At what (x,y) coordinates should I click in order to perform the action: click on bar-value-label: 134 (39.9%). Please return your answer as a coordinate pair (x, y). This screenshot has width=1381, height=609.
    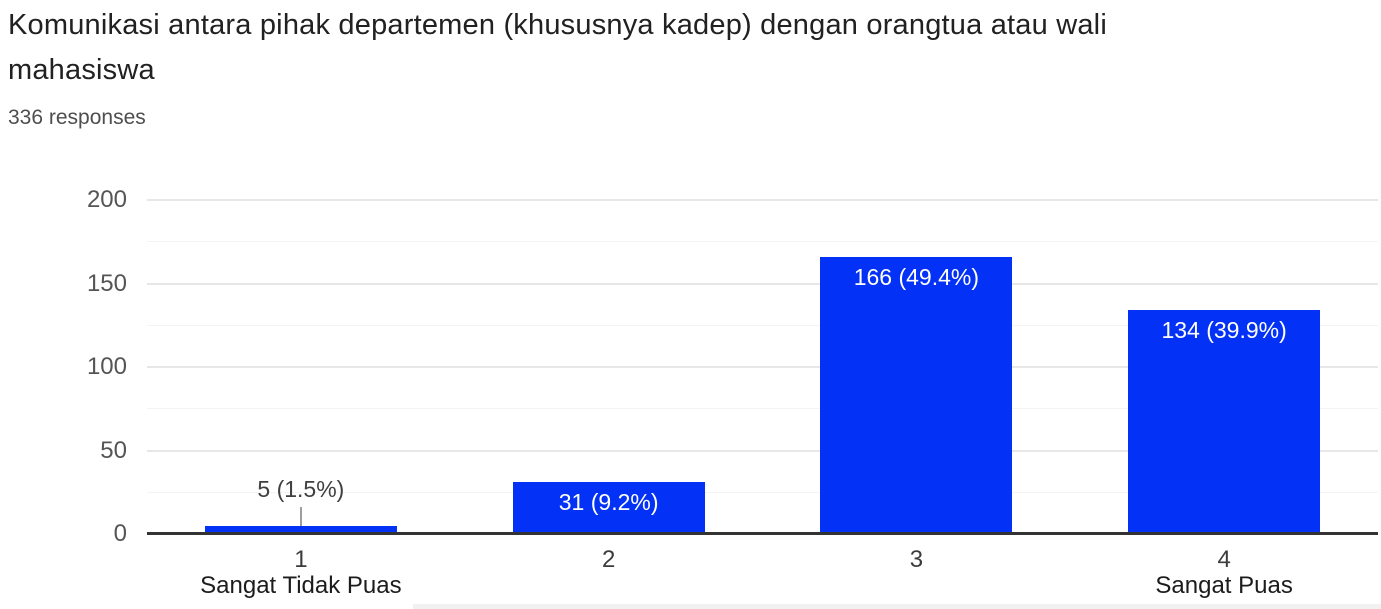
    Looking at the image, I should click on (1224, 330).